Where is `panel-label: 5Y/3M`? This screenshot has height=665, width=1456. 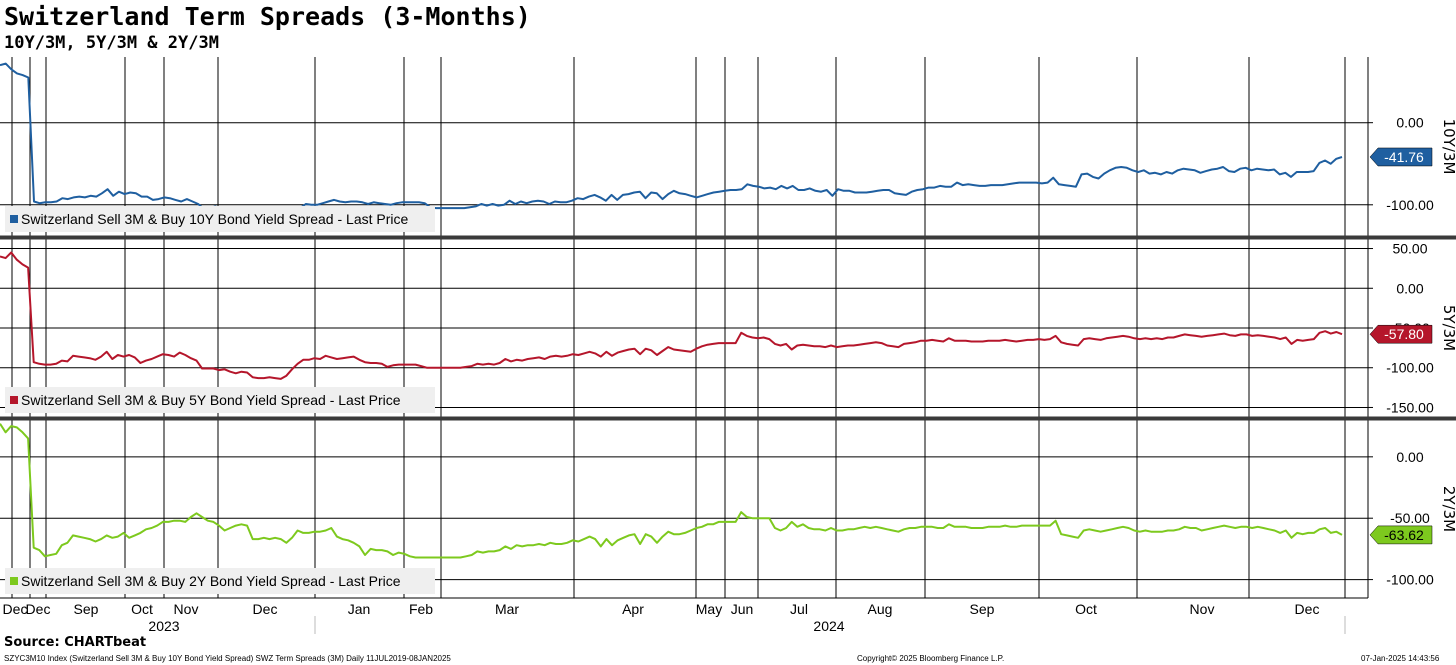
panel-label: 5Y/3M is located at coordinates (1448, 328).